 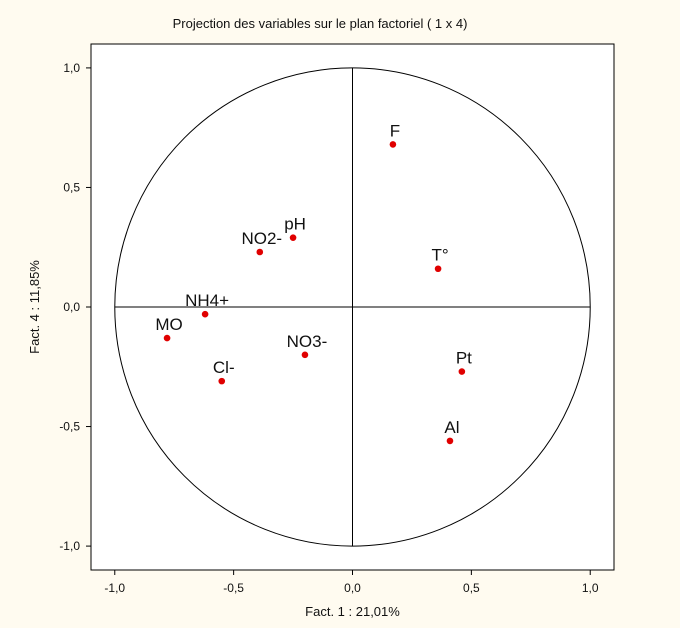 I want to click on y-tick-label: 0,0, so click(x=71, y=307).